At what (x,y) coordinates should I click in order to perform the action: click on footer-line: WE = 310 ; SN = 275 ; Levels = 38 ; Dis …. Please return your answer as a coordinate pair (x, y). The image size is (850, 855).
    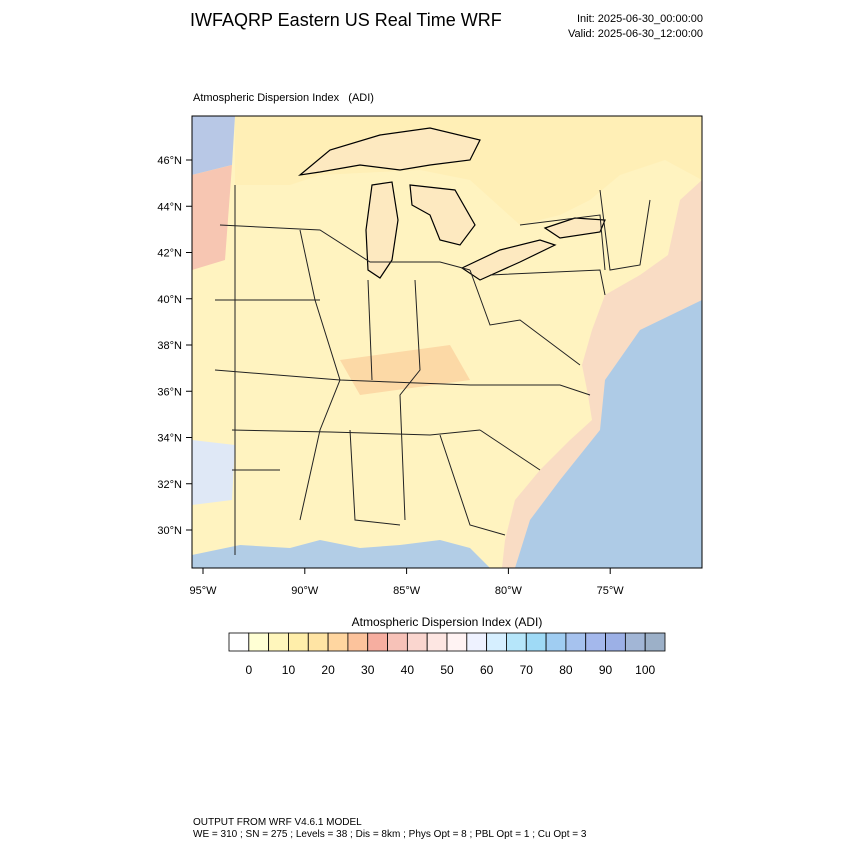
    Looking at the image, I should click on (390, 834).